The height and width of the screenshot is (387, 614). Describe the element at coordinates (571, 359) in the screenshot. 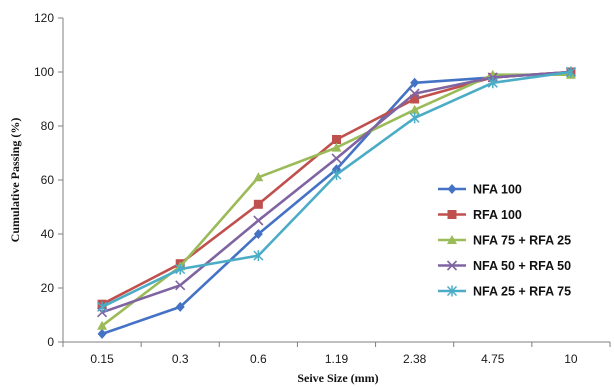

I see `x-tick-label: 10` at that location.